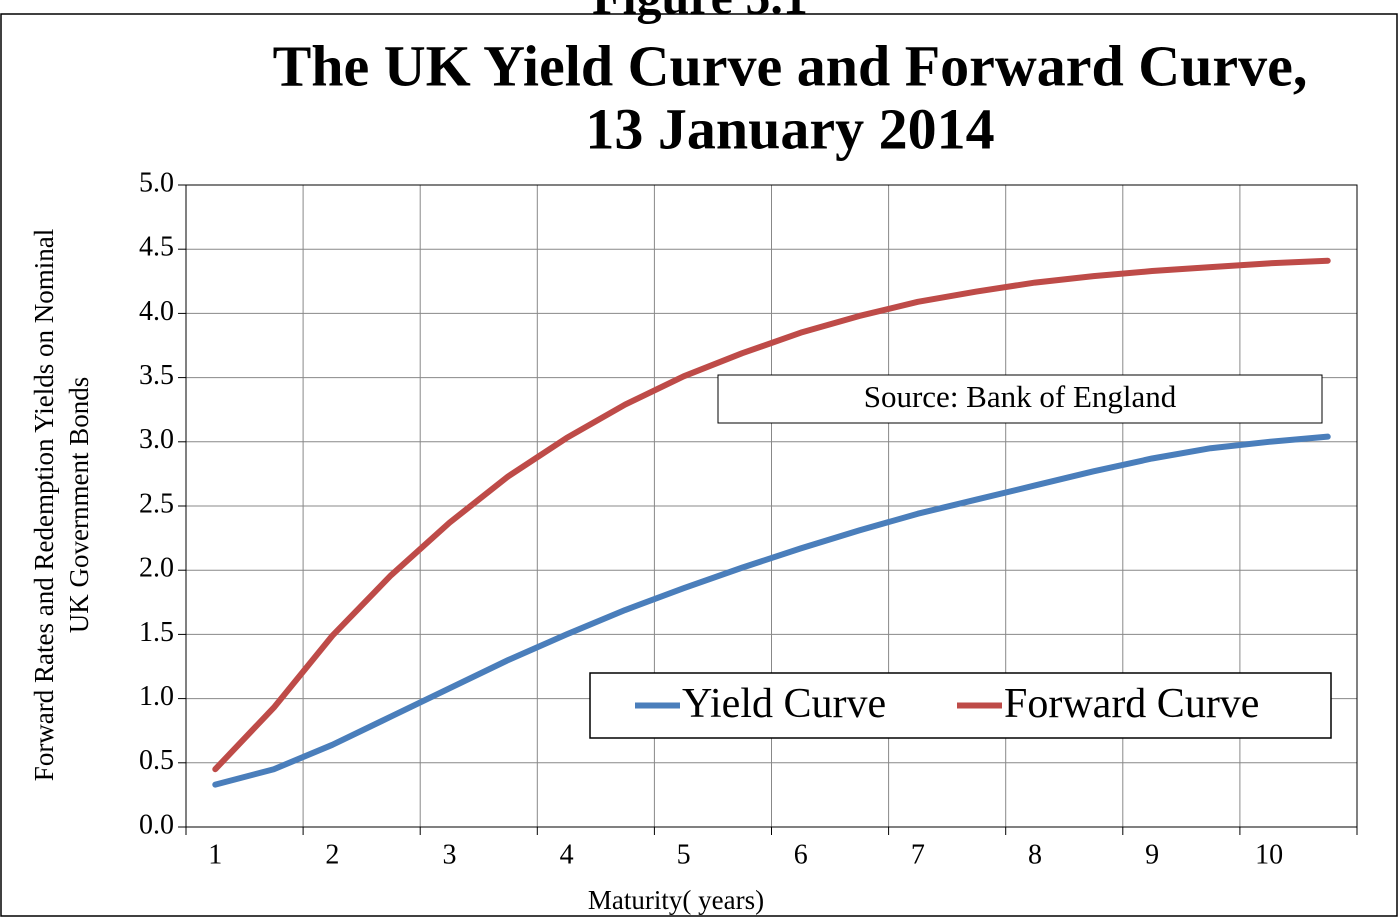 This screenshot has width=1399, height=917. Describe the element at coordinates (156, 696) in the screenshot. I see `y-tick-label: 1.0` at that location.